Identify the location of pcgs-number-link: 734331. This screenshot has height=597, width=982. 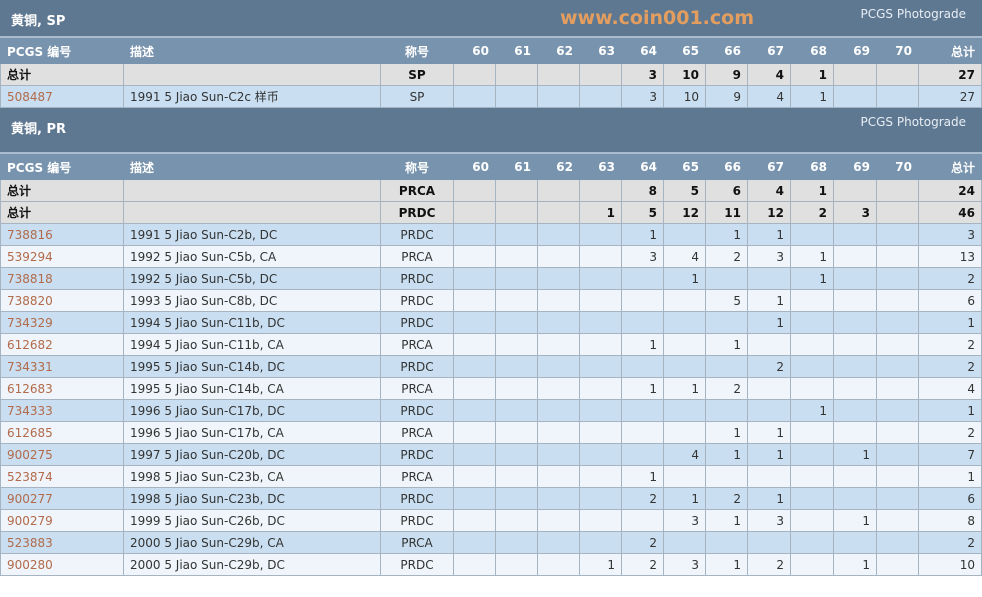
(30, 366).